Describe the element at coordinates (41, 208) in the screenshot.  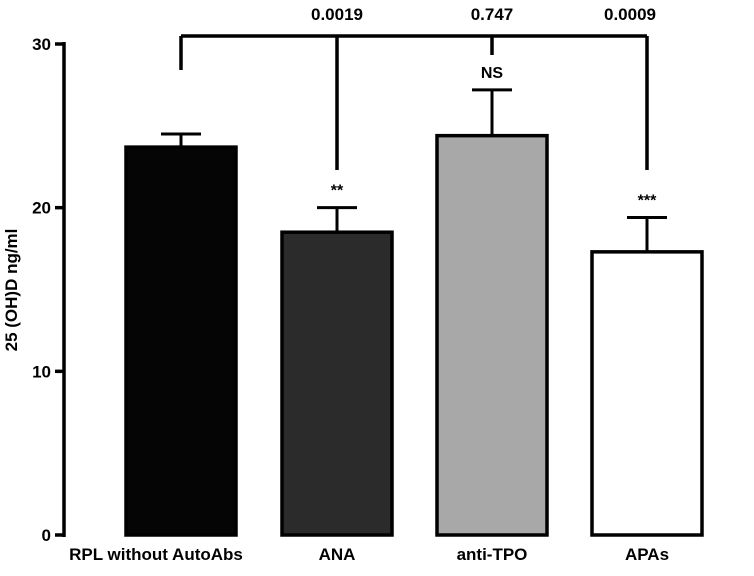
I see `y-tick-label-20: 20` at that location.